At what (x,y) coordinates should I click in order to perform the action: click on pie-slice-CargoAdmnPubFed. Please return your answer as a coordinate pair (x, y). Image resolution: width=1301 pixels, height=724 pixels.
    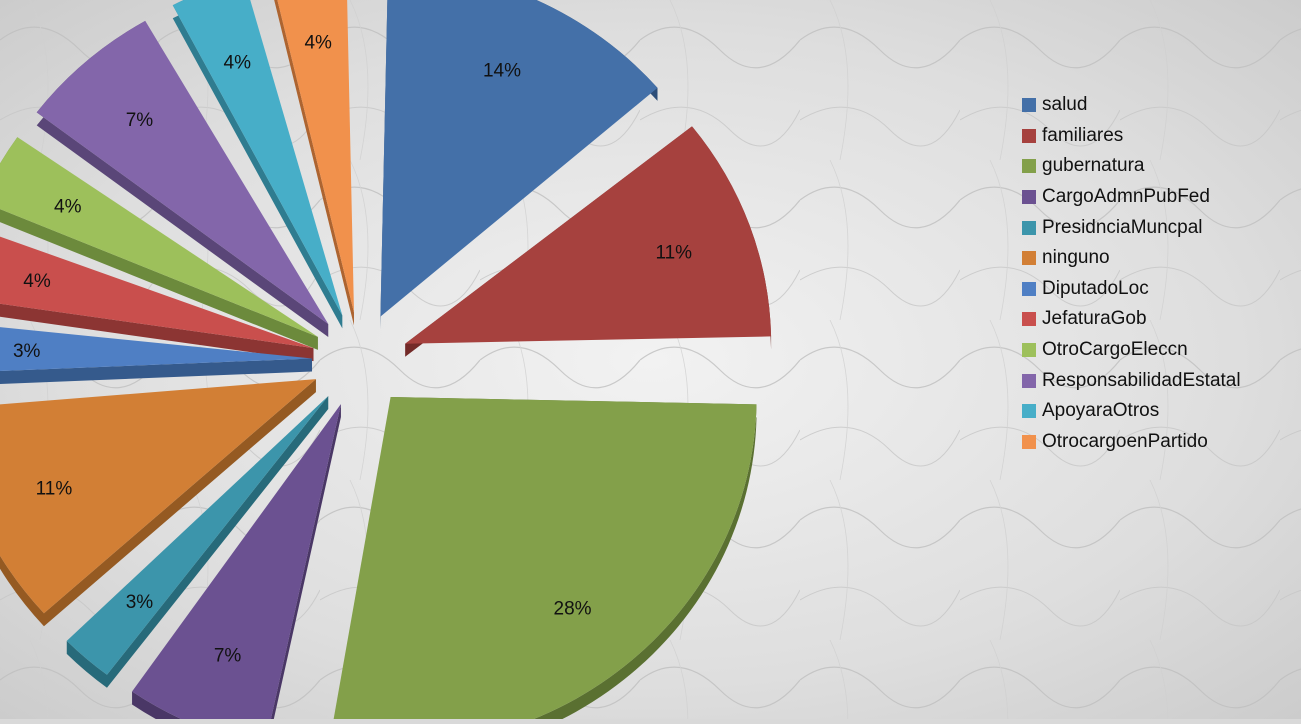
    Looking at the image, I should click on (236, 564).